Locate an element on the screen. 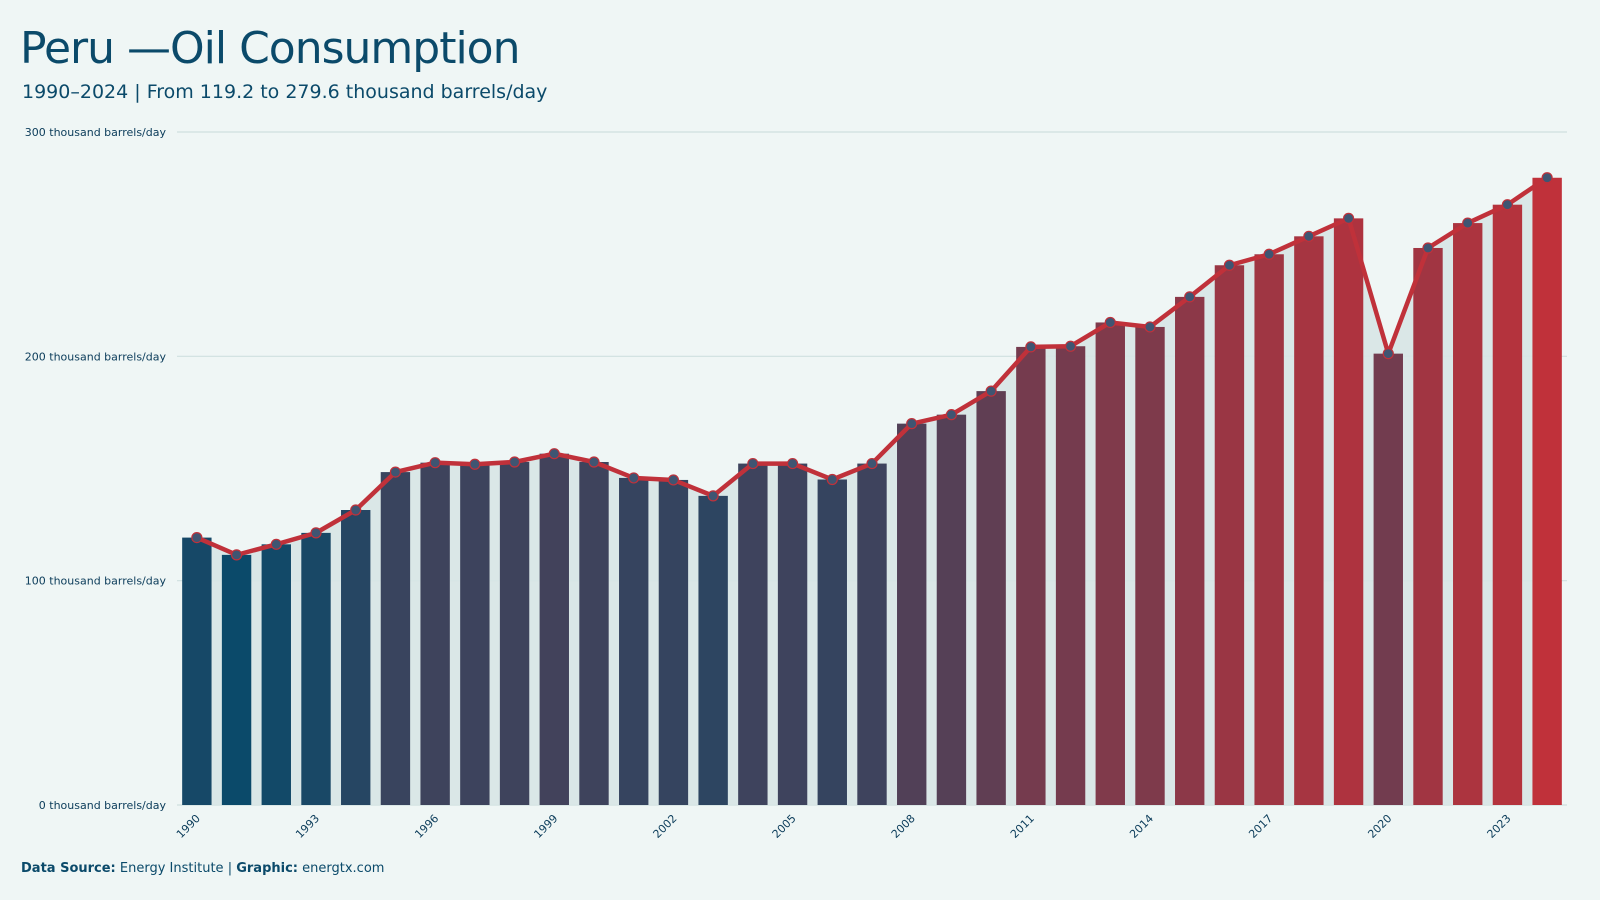 This screenshot has height=900, width=1600. x-tick-label: 2020 is located at coordinates (1379, 826).